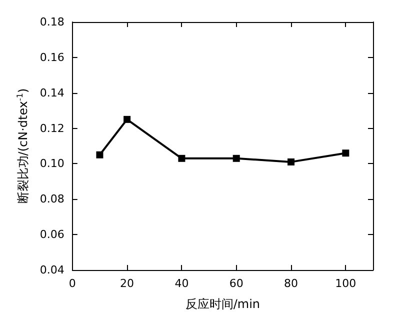 The image size is (405, 333). Describe the element at coordinates (52, 93) in the screenshot. I see `y-tick-label: 0.14` at that location.